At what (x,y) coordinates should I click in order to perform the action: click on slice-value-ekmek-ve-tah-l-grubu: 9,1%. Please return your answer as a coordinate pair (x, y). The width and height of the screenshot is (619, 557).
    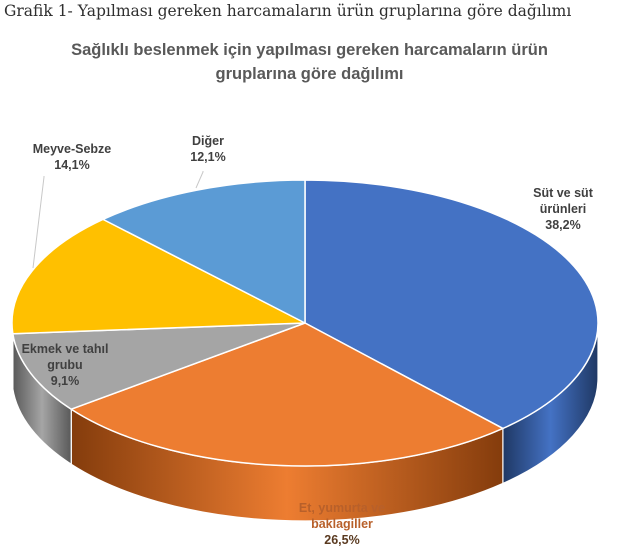
    Looking at the image, I should click on (65, 381).